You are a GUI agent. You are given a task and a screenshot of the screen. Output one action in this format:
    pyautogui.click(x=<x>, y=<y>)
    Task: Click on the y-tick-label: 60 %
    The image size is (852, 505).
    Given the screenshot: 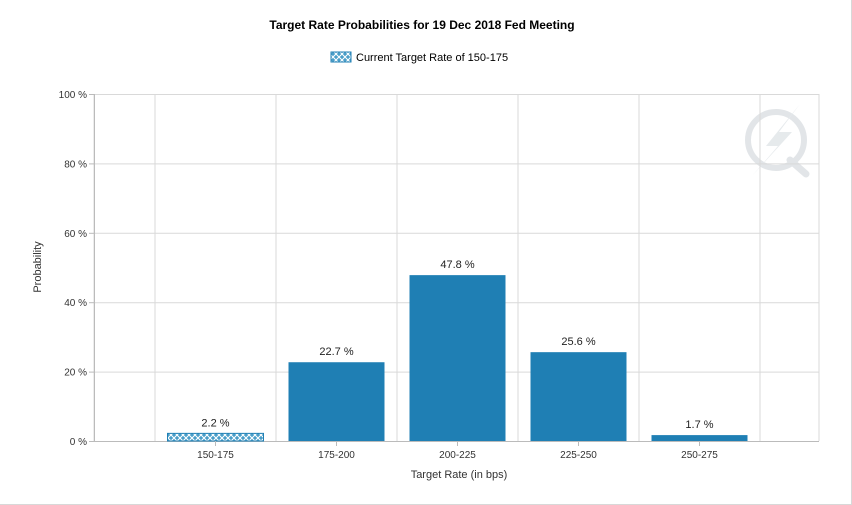 What is the action you would take?
    pyautogui.click(x=75, y=234)
    